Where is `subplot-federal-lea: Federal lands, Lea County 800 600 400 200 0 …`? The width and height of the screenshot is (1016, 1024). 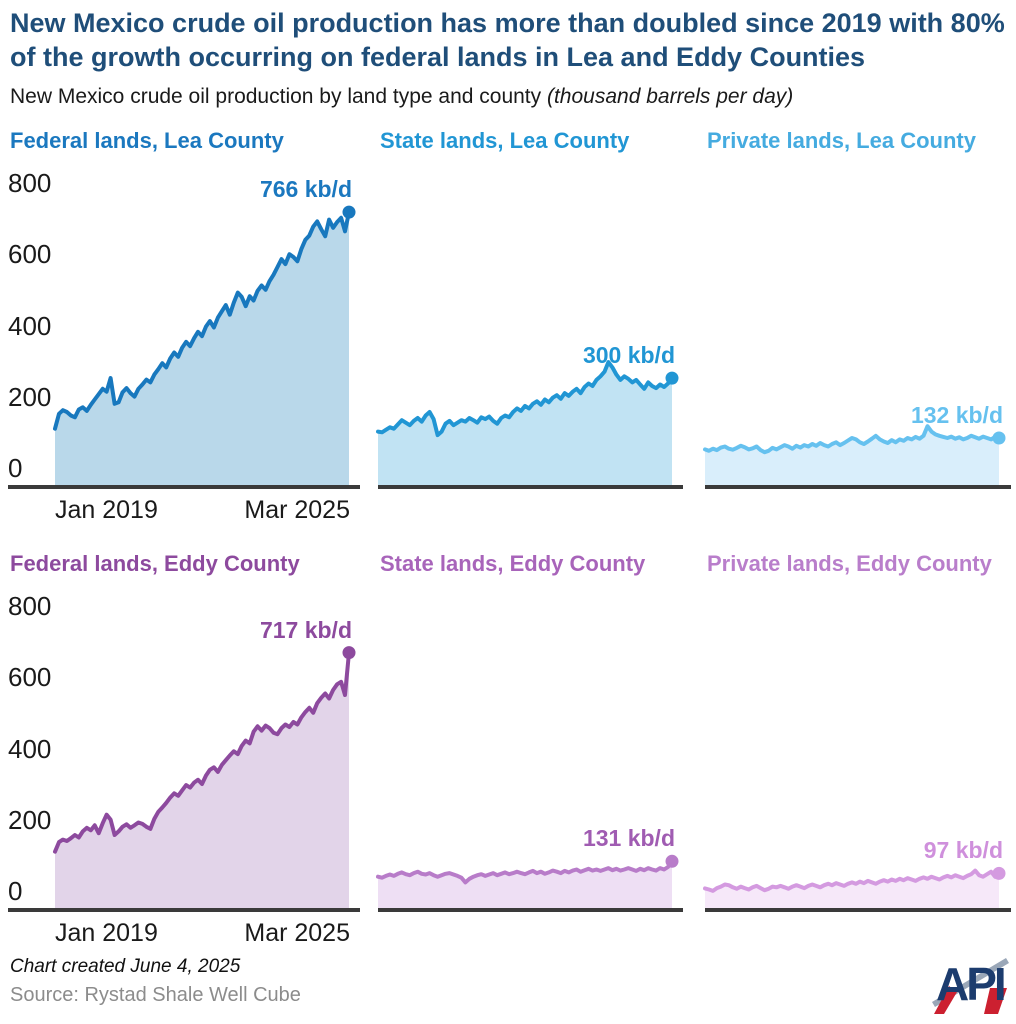
subplot-federal-lea: Federal lands, Lea County 800 600 400 200 0 … is located at coordinates (184, 326).